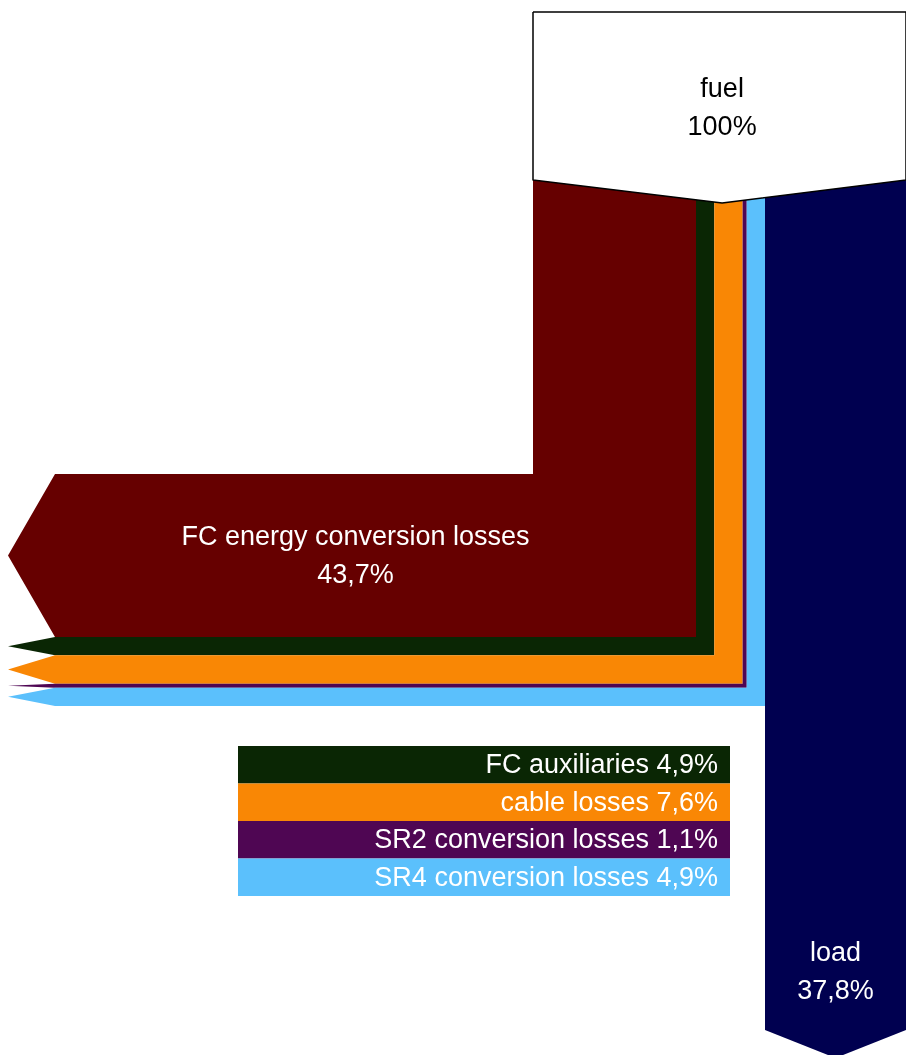 This screenshot has height=1055, width=906. I want to click on data-label: 100%, so click(722, 126).